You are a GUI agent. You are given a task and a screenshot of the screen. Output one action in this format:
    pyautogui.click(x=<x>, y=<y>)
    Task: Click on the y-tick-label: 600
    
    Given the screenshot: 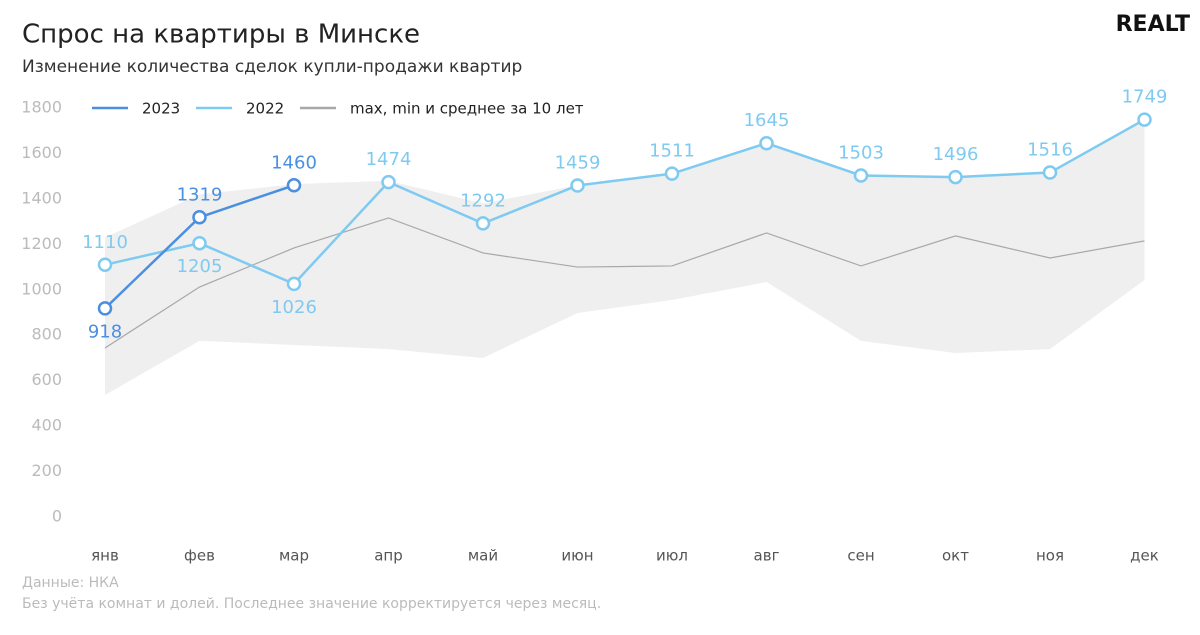 What is the action you would take?
    pyautogui.click(x=46, y=379)
    